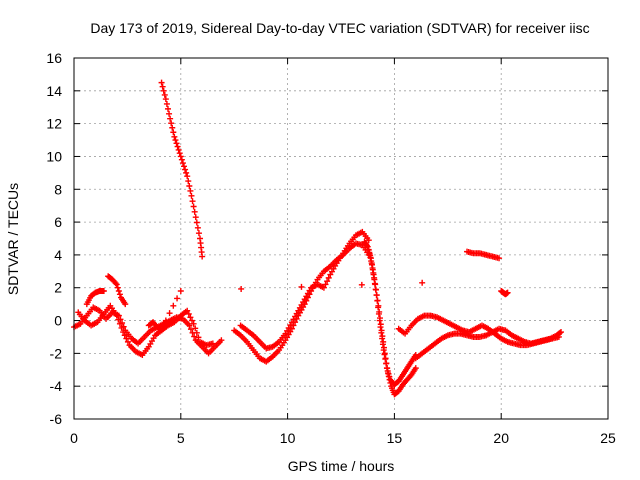 Image resolution: width=640 pixels, height=480 pixels. Describe the element at coordinates (608, 438) in the screenshot. I see `x-tick-label: 25` at that location.